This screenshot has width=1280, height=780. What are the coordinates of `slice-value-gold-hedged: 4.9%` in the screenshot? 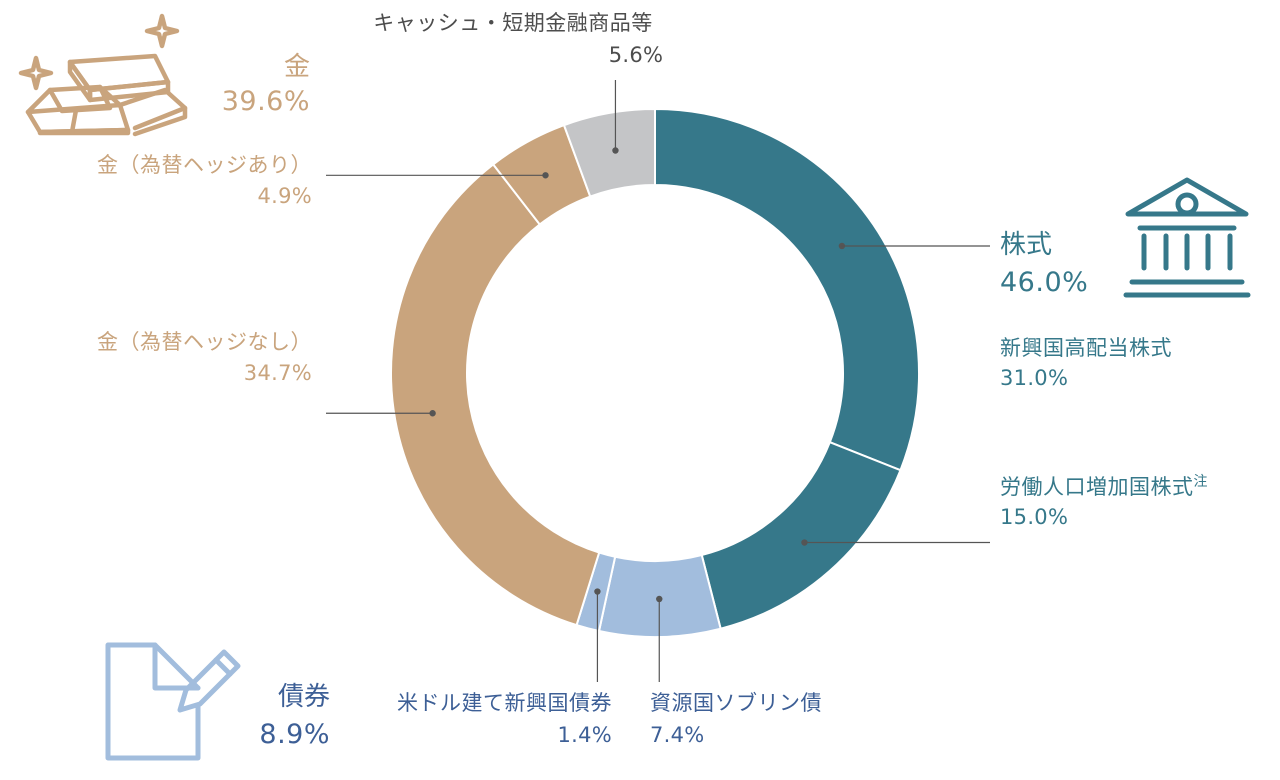 It's located at (284, 196).